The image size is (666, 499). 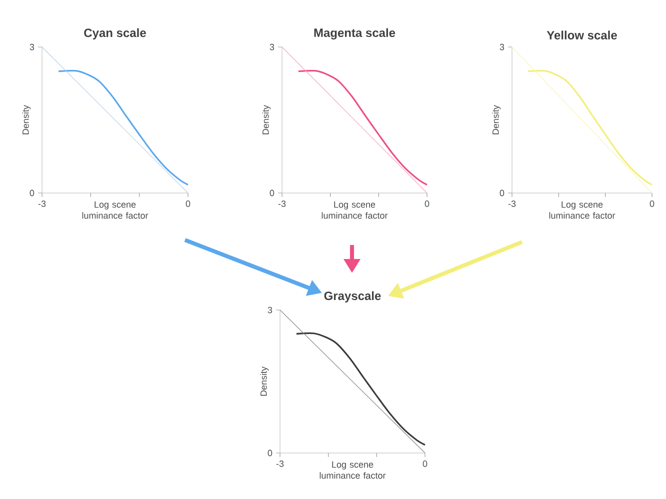 What do you see at coordinates (352, 296) in the screenshot?
I see `chart-title: Grayscale` at bounding box center [352, 296].